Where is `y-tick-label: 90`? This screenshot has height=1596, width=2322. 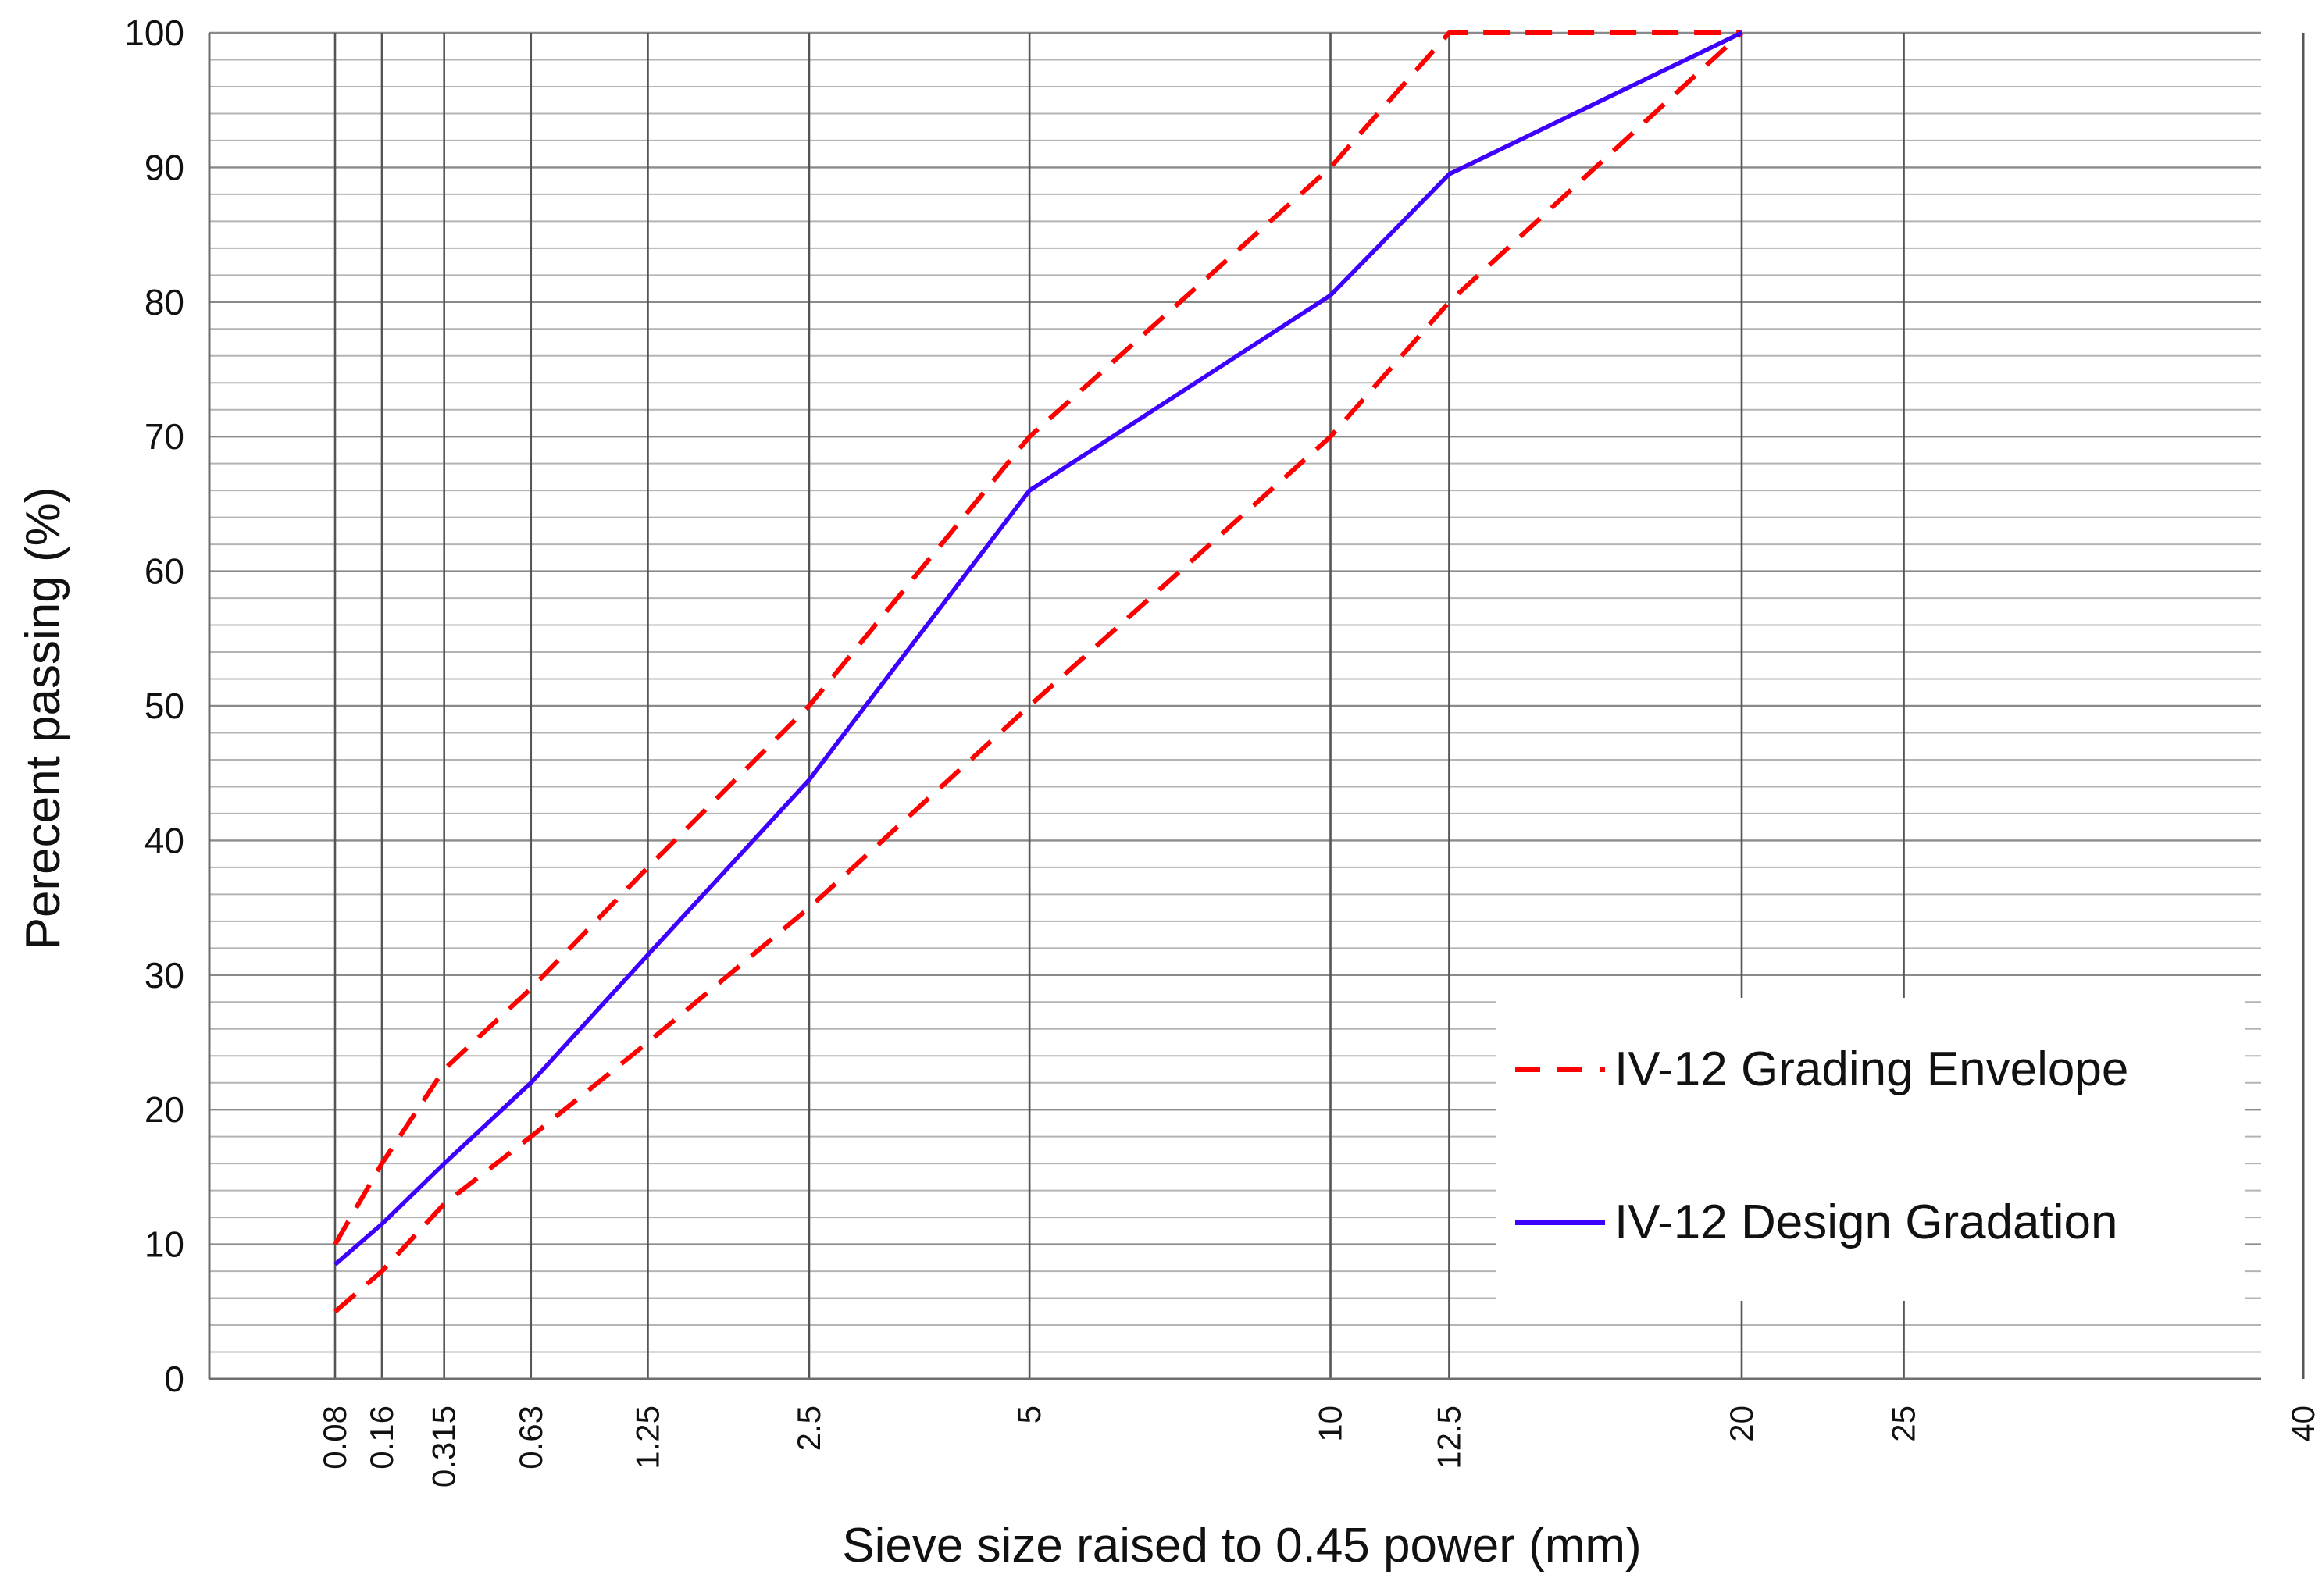
y-tick-label: 90 is located at coordinates (164, 167).